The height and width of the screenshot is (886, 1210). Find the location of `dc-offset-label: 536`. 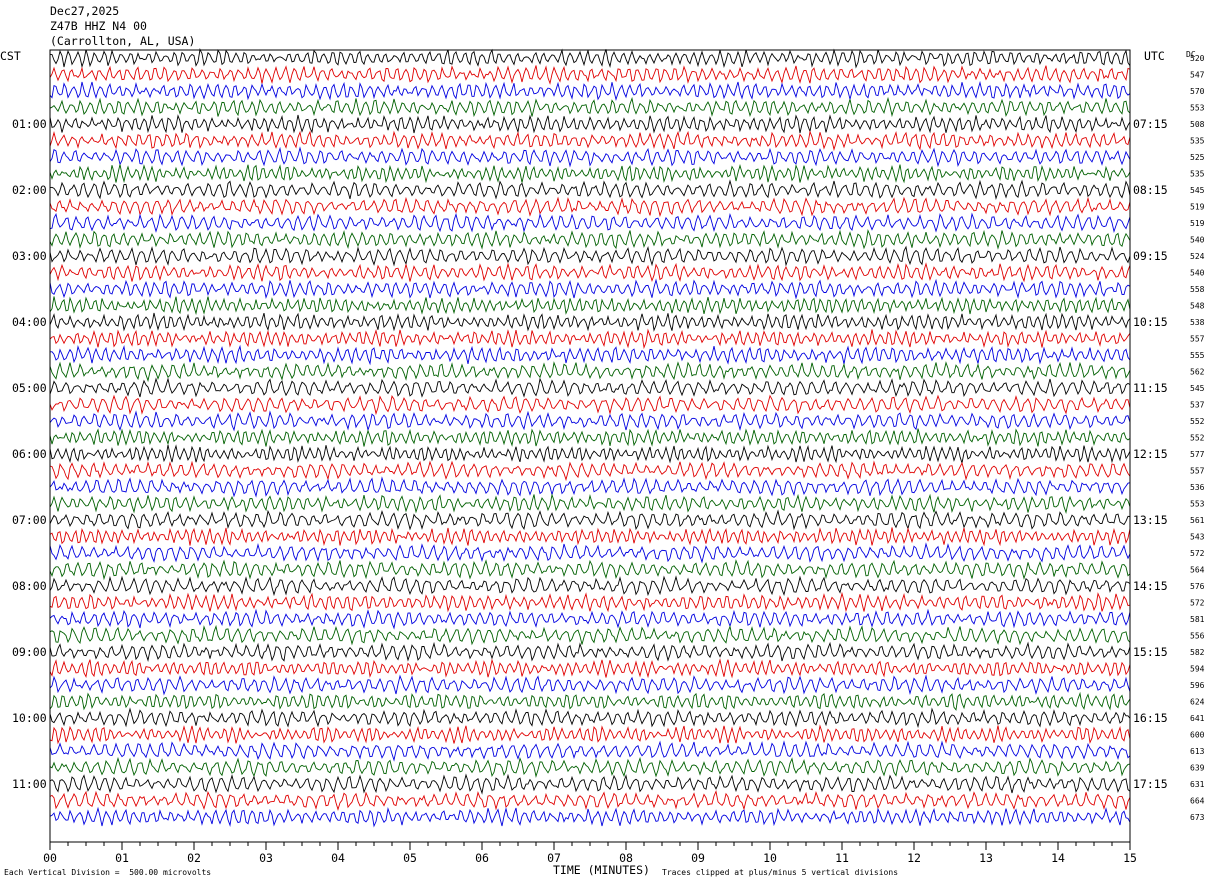

dc-offset-label: 536 is located at coordinates (1197, 487).